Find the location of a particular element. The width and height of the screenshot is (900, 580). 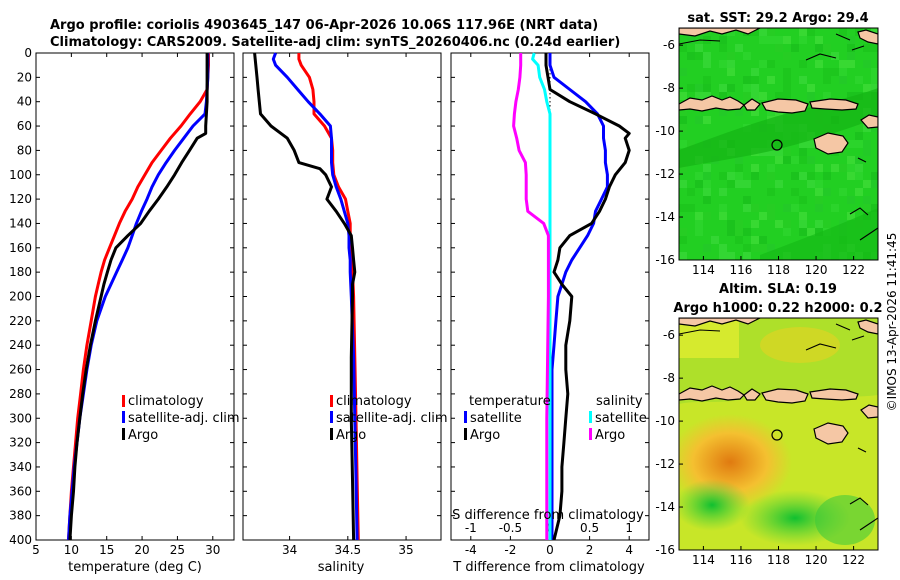

y-tick-label: 300 is located at coordinates (20, 418).